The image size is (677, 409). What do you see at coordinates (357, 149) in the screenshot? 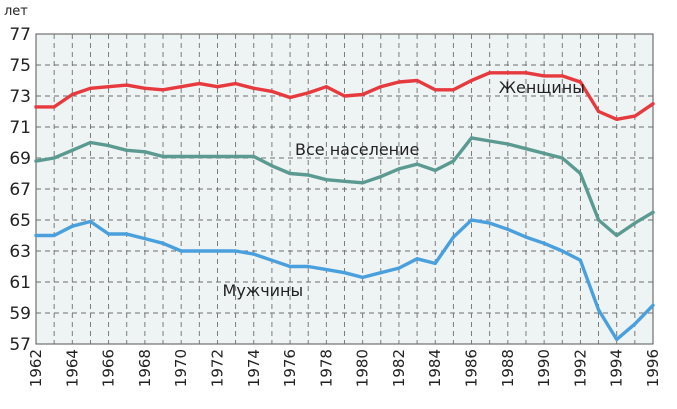
I see `series-label: Все население` at bounding box center [357, 149].